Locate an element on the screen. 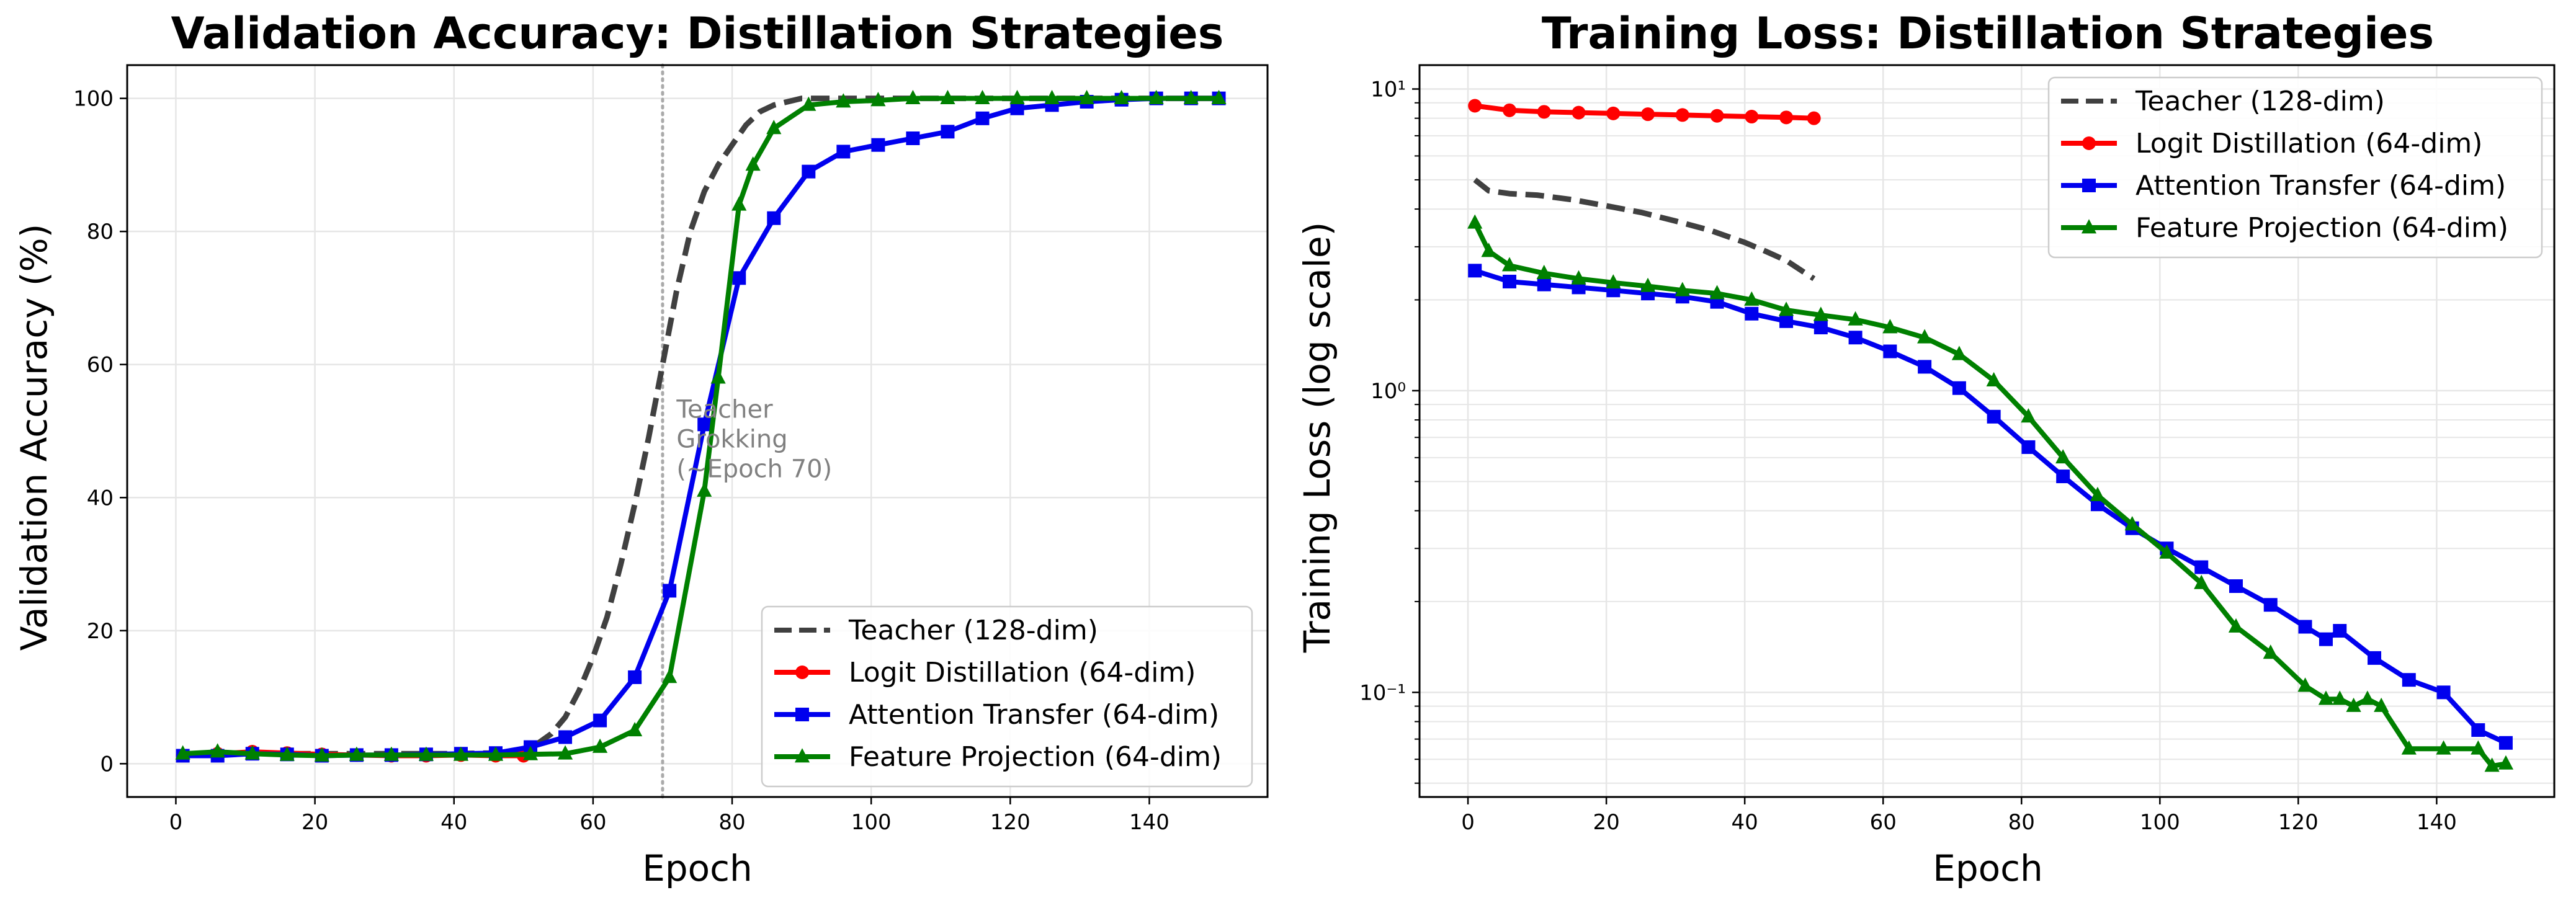 The image size is (2576, 908). accuracy-y-tick-label: 100 is located at coordinates (93, 99).